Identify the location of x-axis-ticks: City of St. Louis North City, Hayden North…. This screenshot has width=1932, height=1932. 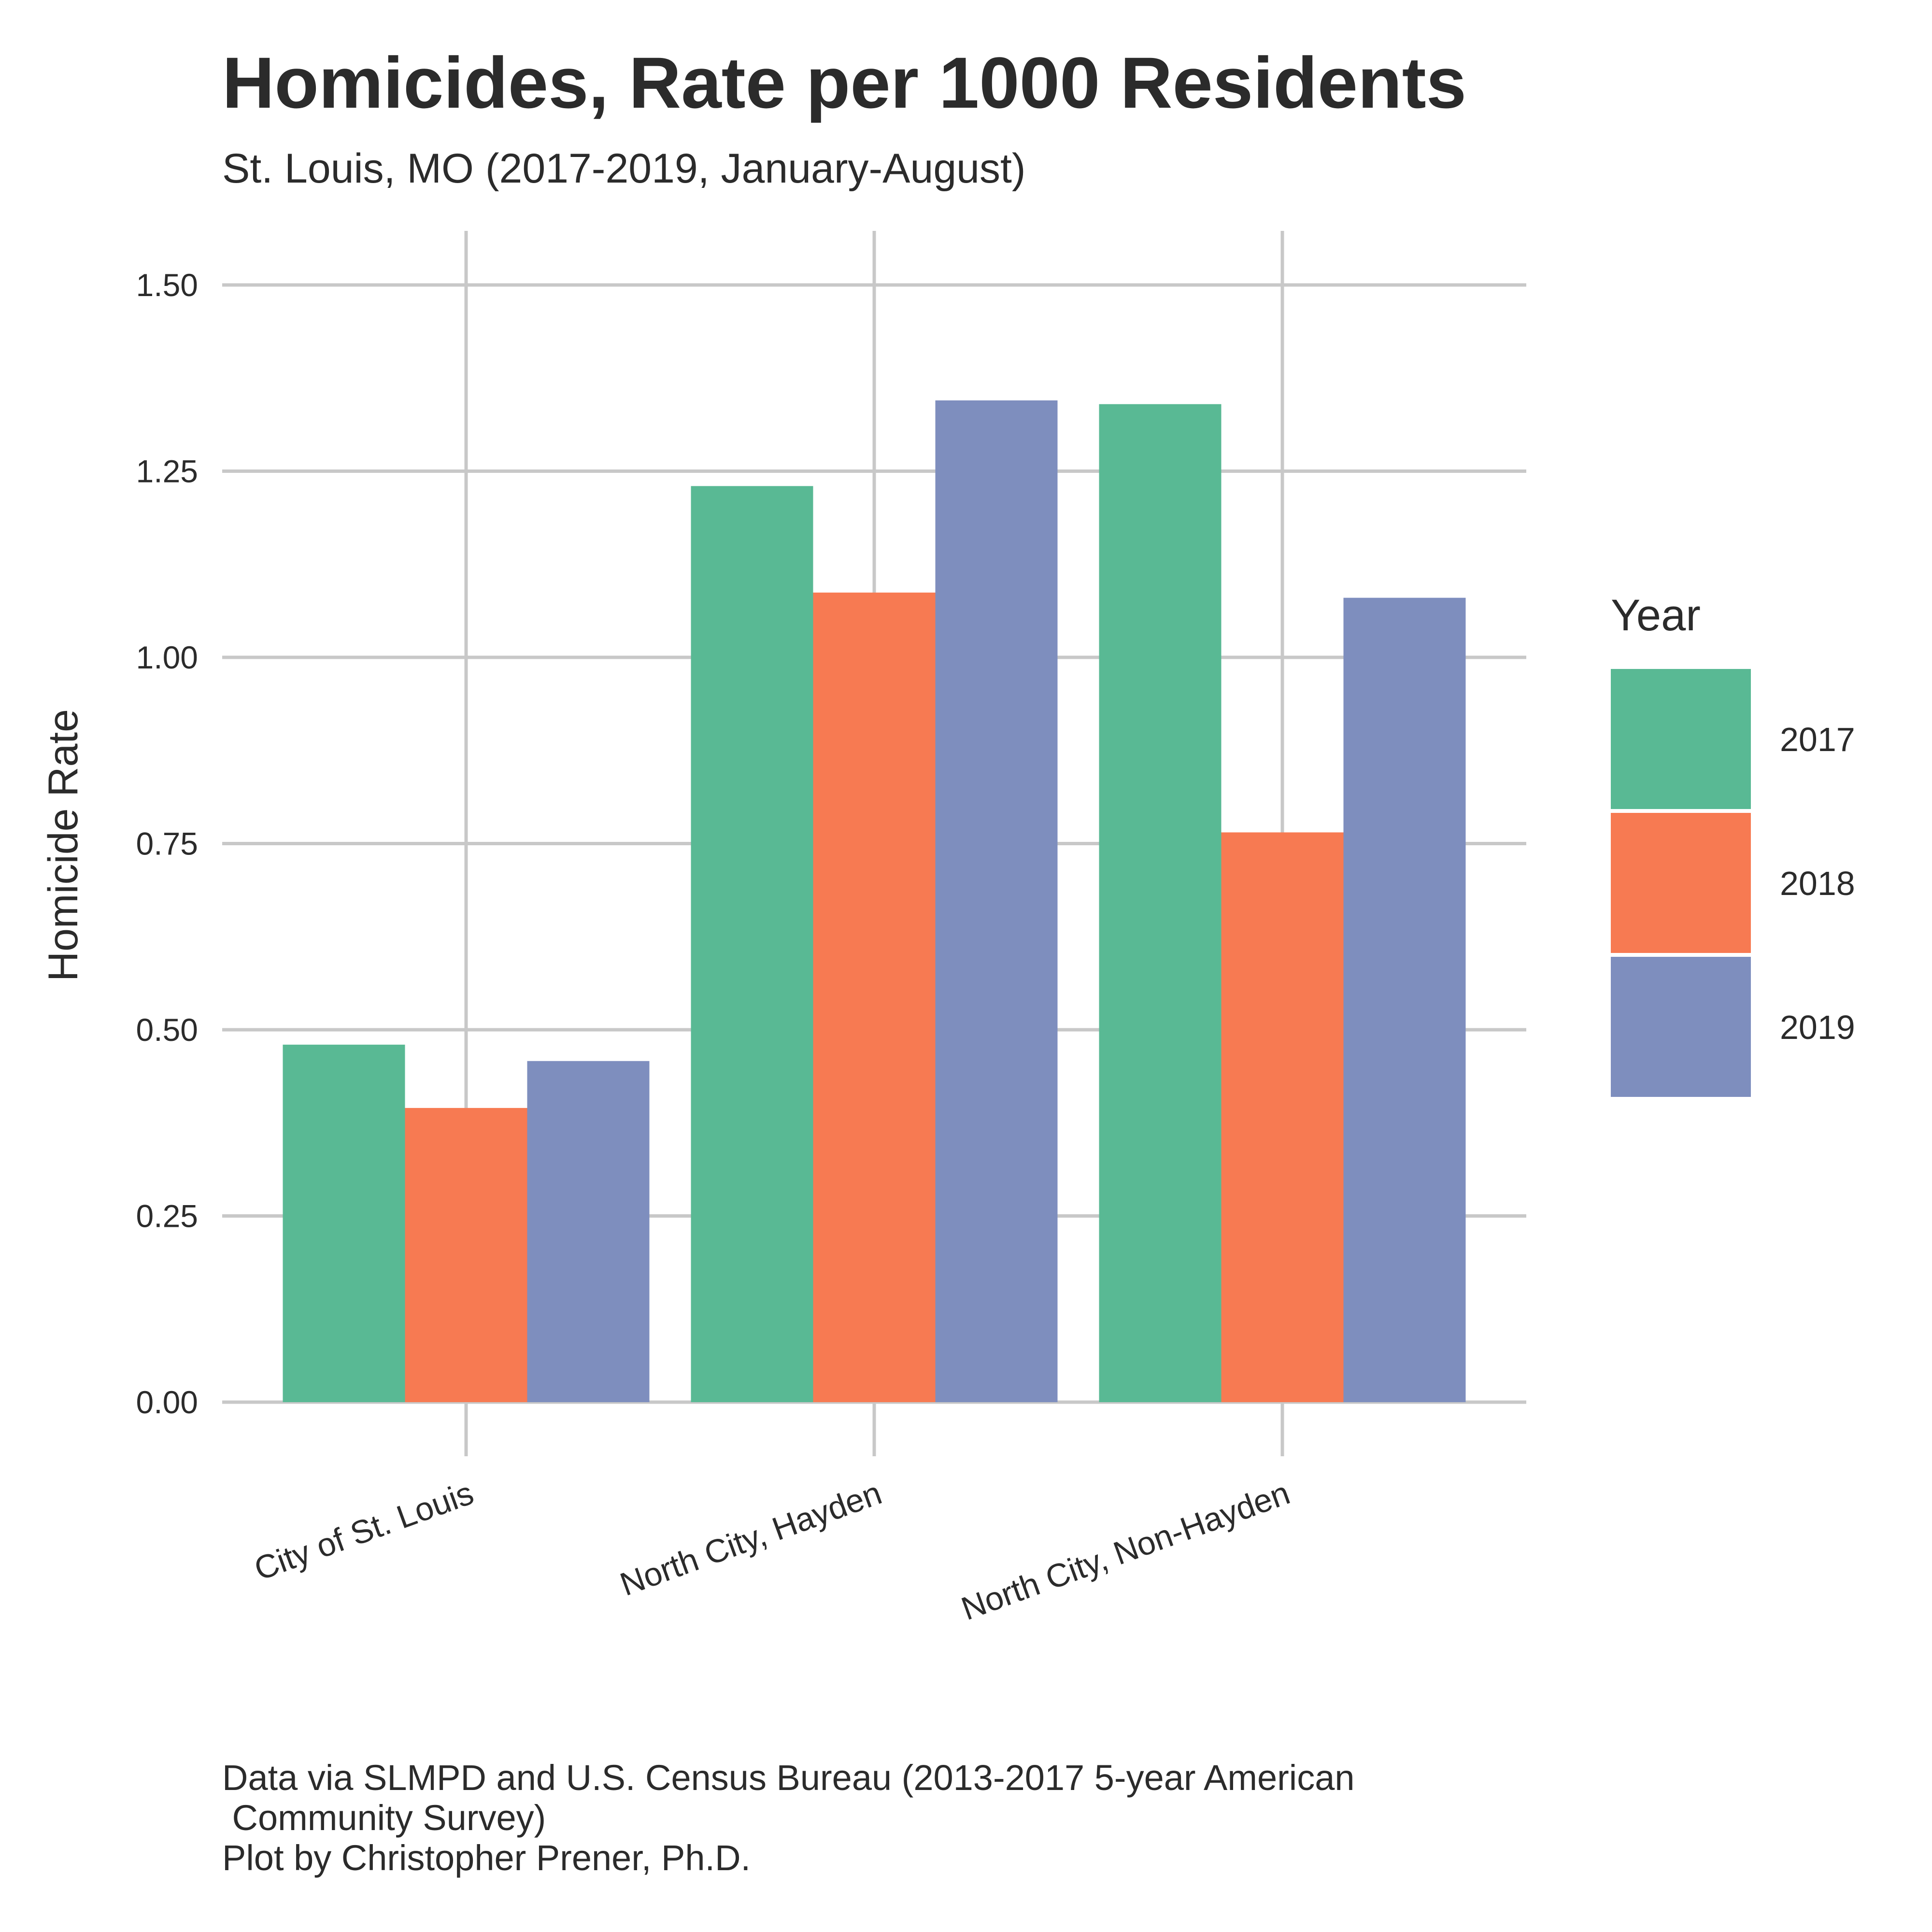
(772, 1551).